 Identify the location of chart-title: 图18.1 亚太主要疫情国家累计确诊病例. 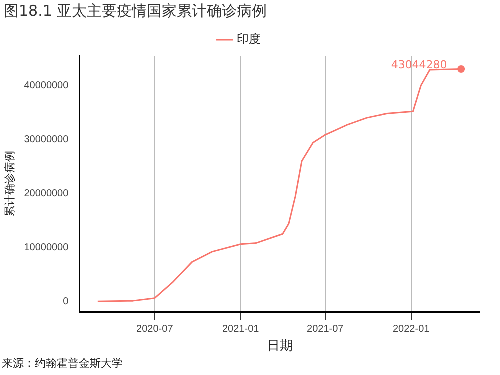
(136, 11).